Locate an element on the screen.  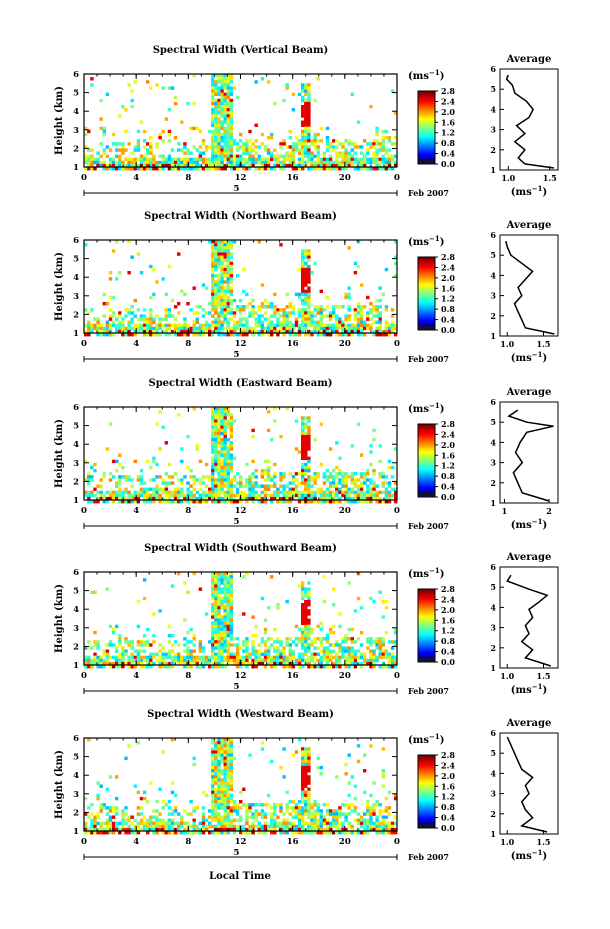
heatmap-cells is located at coordinates (241, 122).